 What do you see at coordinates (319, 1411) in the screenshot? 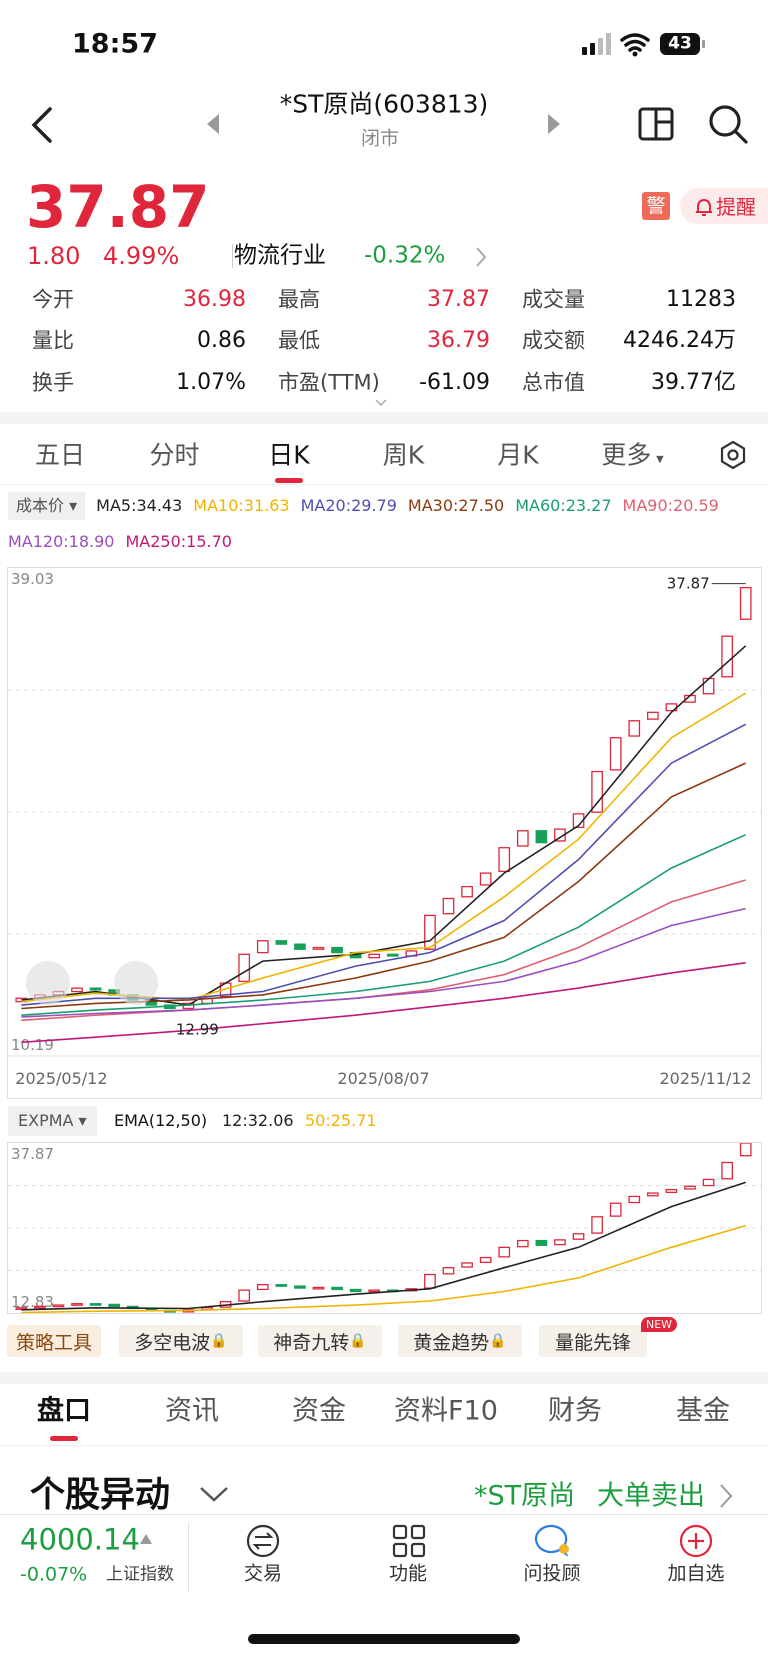
I see `info-tab: 资金` at bounding box center [319, 1411].